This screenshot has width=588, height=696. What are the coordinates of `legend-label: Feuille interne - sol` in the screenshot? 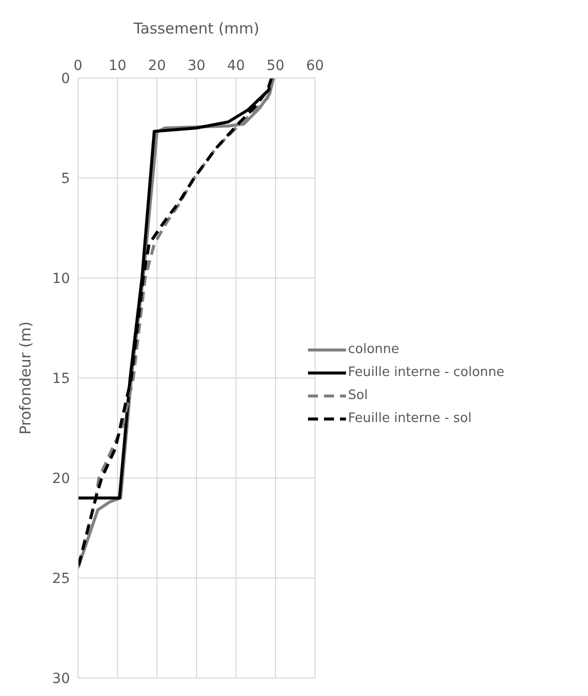 It's located at (410, 418).